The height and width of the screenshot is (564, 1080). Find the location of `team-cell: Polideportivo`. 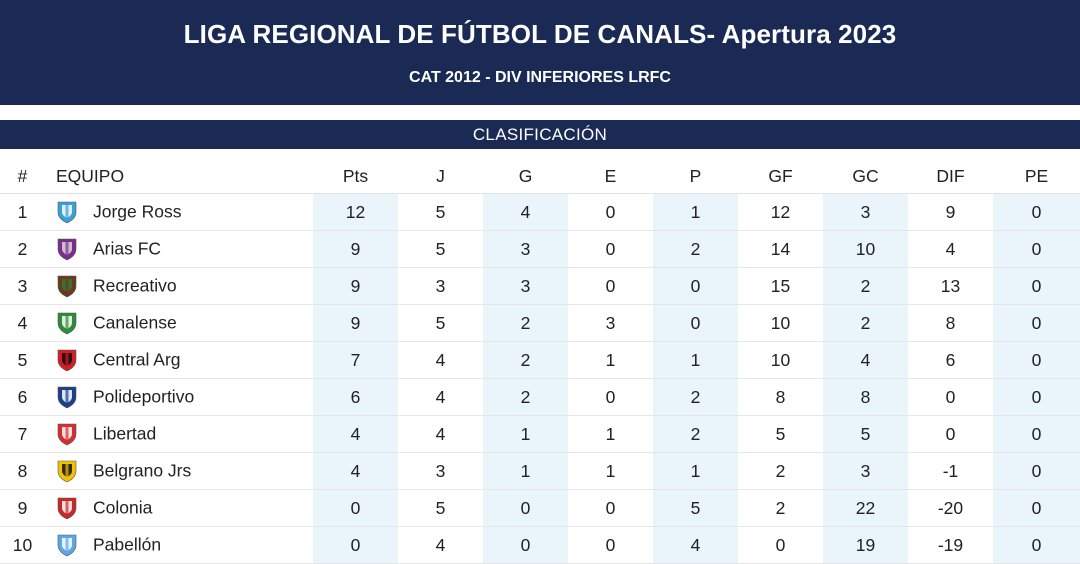

team-cell: Polideportivo is located at coordinates (179, 397).